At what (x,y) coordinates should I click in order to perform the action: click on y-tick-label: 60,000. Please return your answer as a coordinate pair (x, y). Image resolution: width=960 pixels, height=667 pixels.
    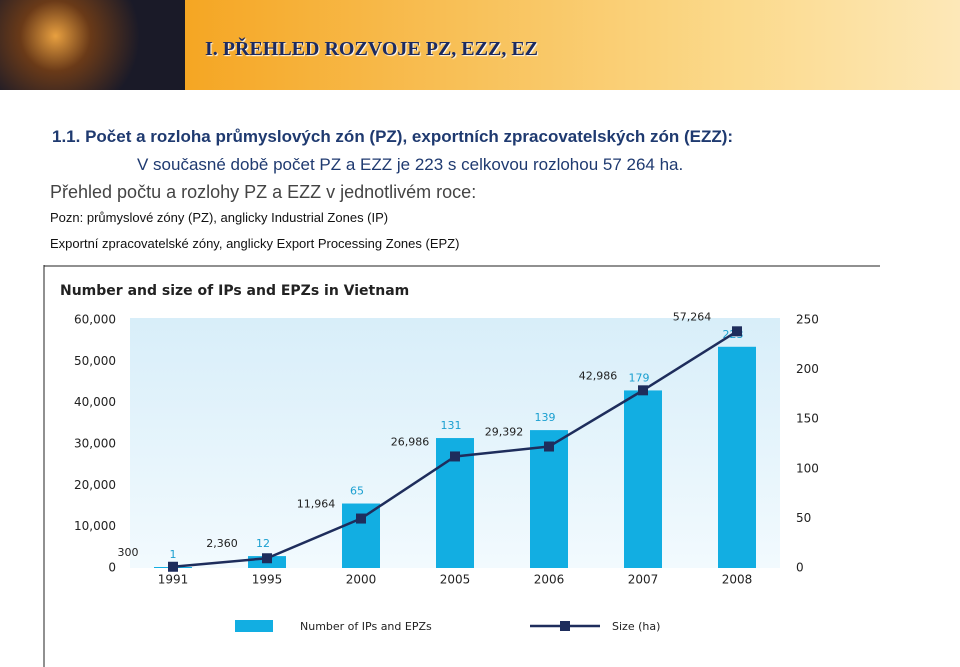
    Looking at the image, I should click on (95, 320).